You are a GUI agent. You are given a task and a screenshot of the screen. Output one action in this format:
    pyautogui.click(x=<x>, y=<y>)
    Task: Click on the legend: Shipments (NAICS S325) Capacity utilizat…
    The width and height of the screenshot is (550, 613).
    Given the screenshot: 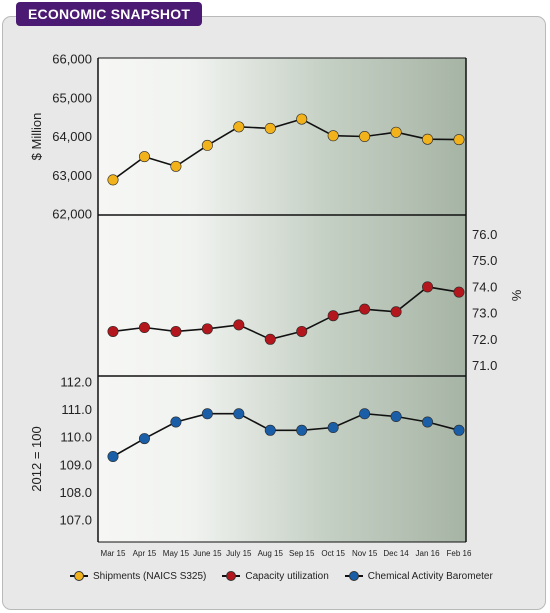 What is the action you would take?
    pyautogui.click(x=281, y=576)
    